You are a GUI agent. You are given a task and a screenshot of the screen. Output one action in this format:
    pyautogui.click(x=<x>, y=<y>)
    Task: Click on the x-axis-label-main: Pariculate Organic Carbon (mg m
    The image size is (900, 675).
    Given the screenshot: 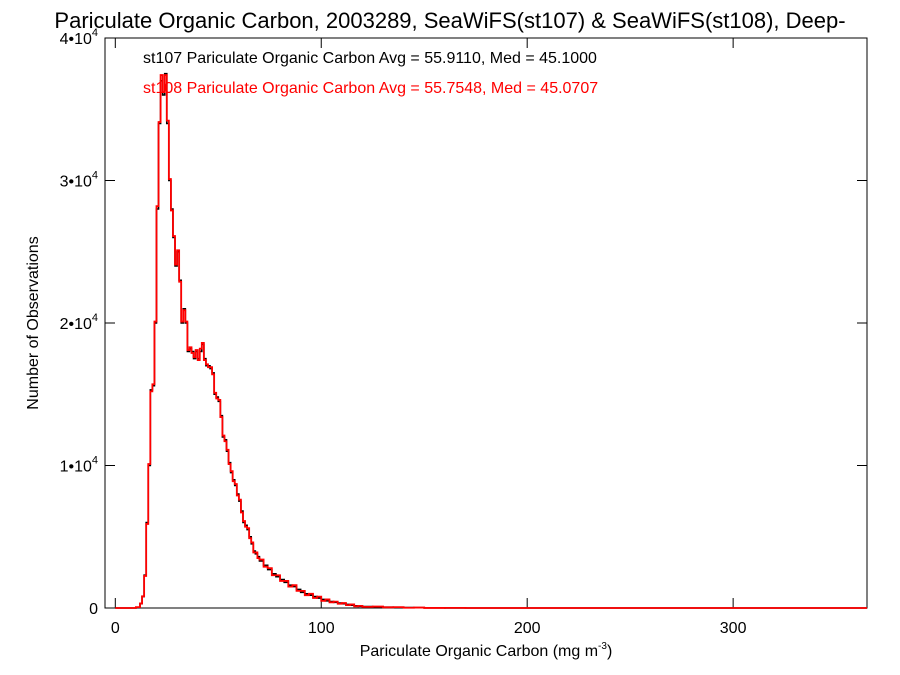 What is the action you would take?
    pyautogui.click(x=479, y=651)
    